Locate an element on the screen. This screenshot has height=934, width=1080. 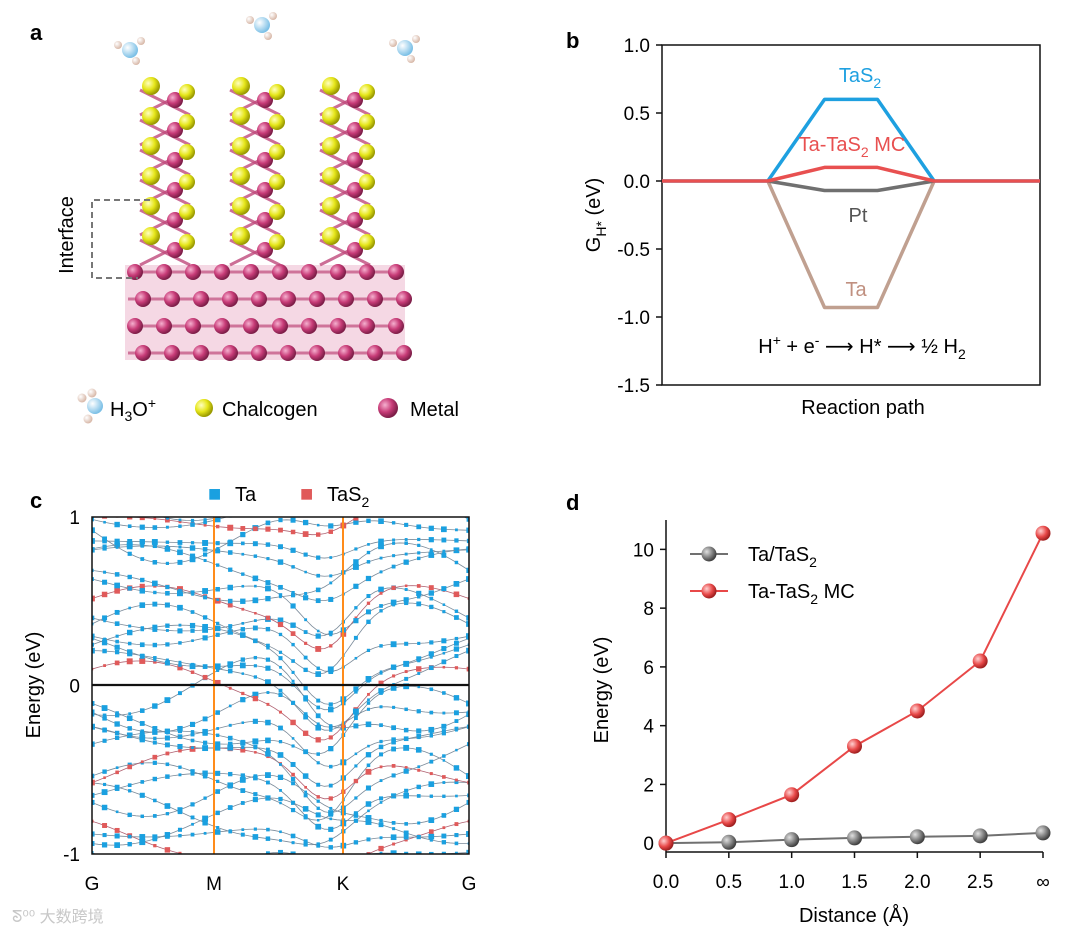
metal-slab is located at coordinates (265, 312).